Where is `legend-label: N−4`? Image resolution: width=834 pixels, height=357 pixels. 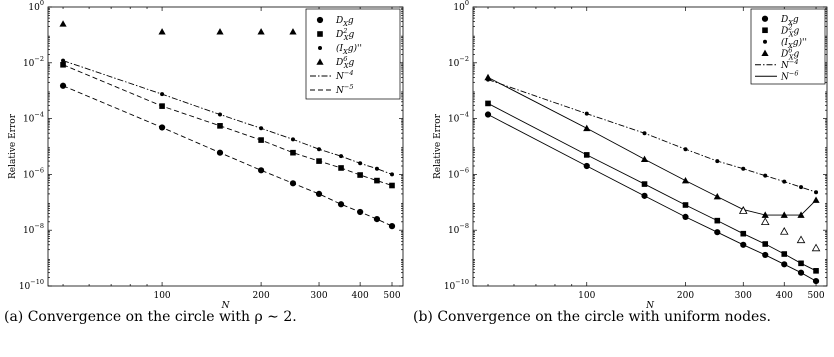
legend-label: N−4 is located at coordinates (344, 75).